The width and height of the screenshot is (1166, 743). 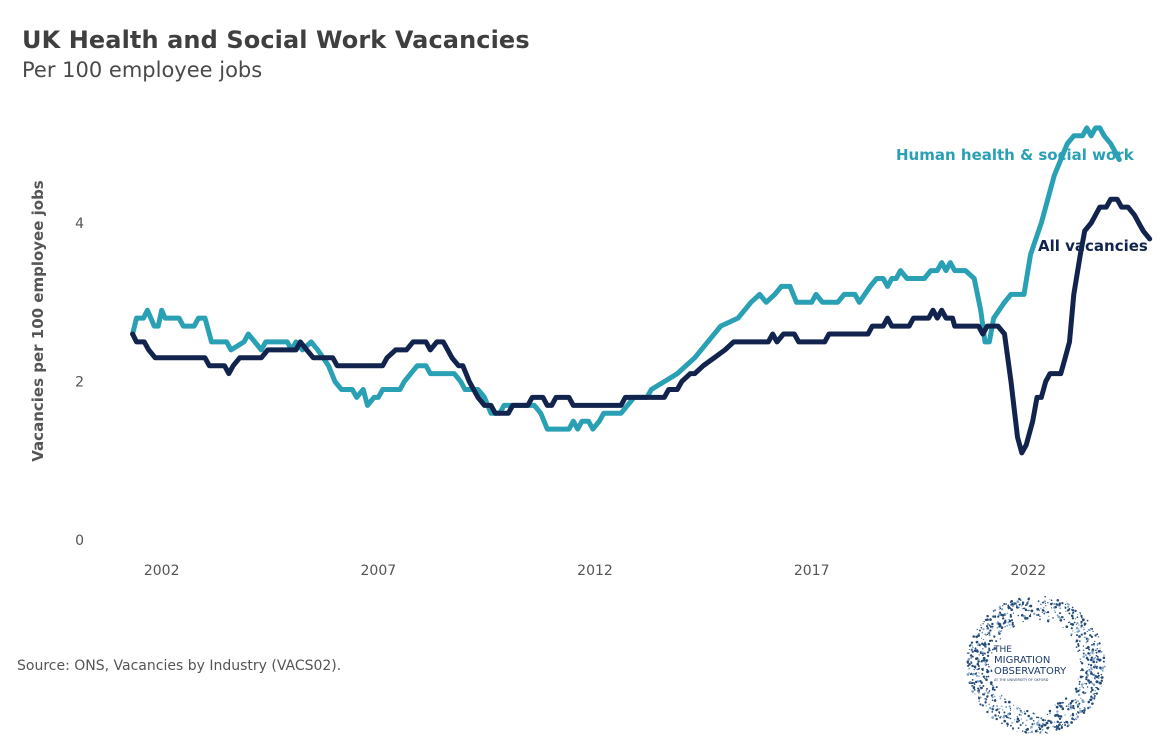 I want to click on series-label-health: Human health & social work, so click(x=1015, y=155).